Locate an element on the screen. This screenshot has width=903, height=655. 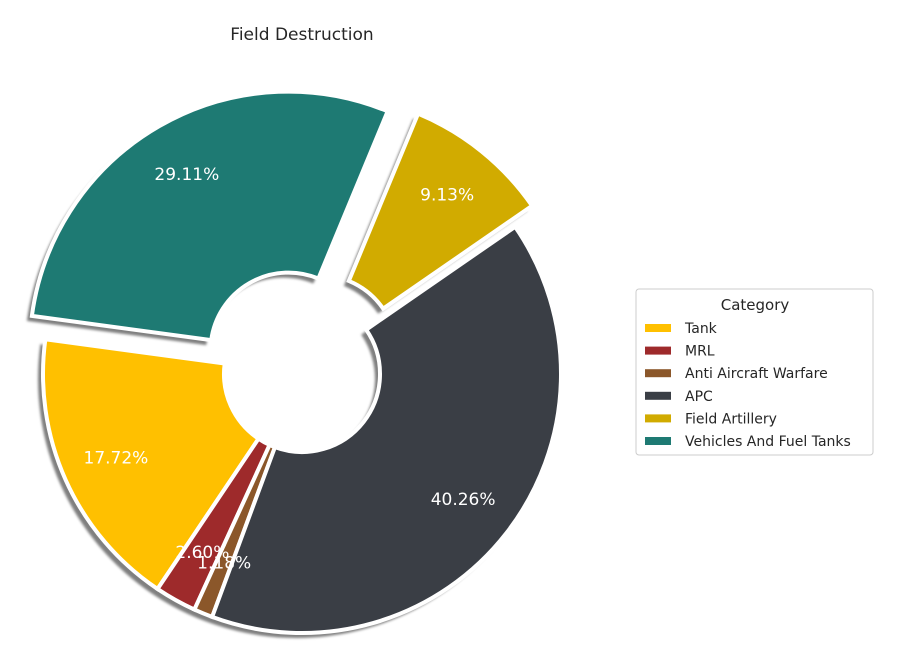
slice-tank is located at coordinates (151, 464).